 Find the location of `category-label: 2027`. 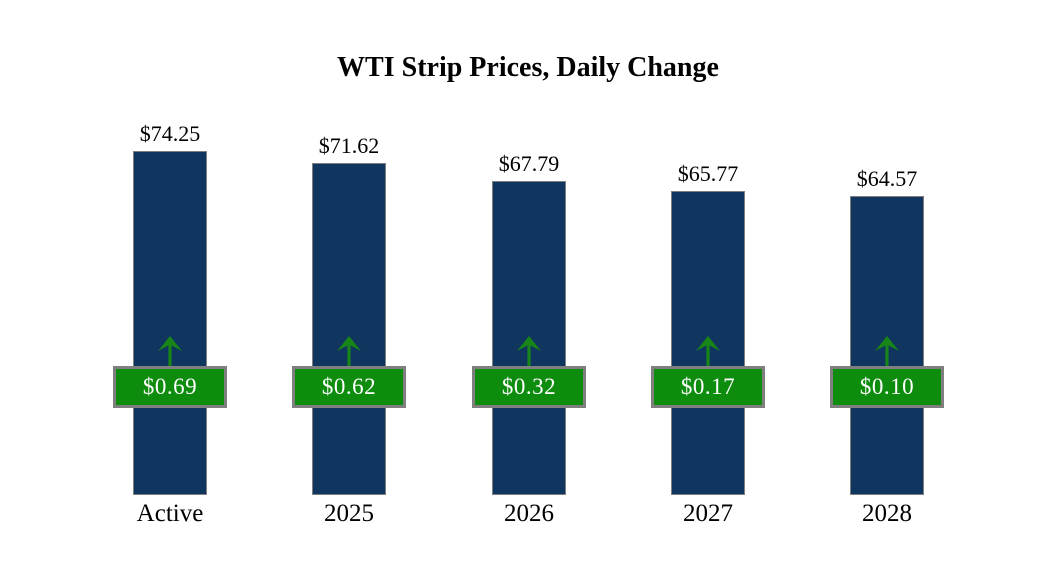

category-label: 2027 is located at coordinates (708, 513).